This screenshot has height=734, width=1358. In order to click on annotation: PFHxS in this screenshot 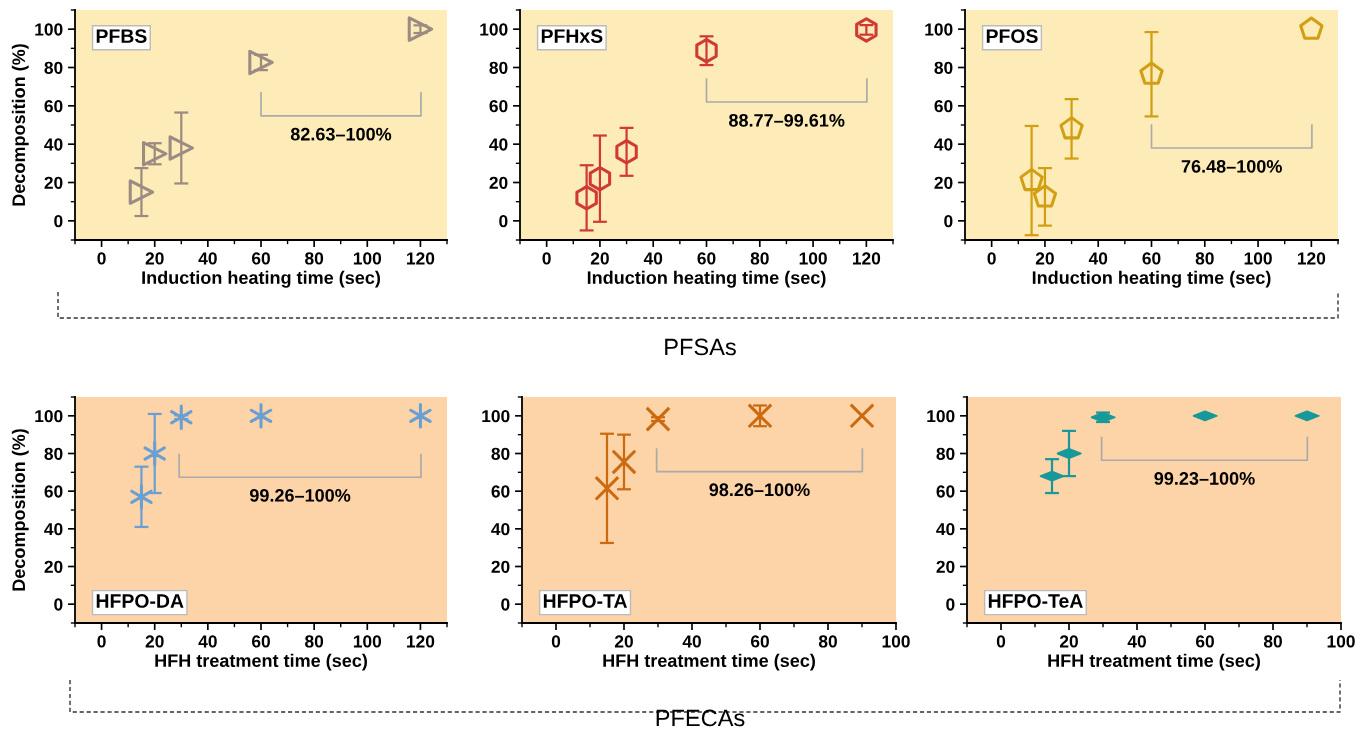, I will do `click(572, 36)`.